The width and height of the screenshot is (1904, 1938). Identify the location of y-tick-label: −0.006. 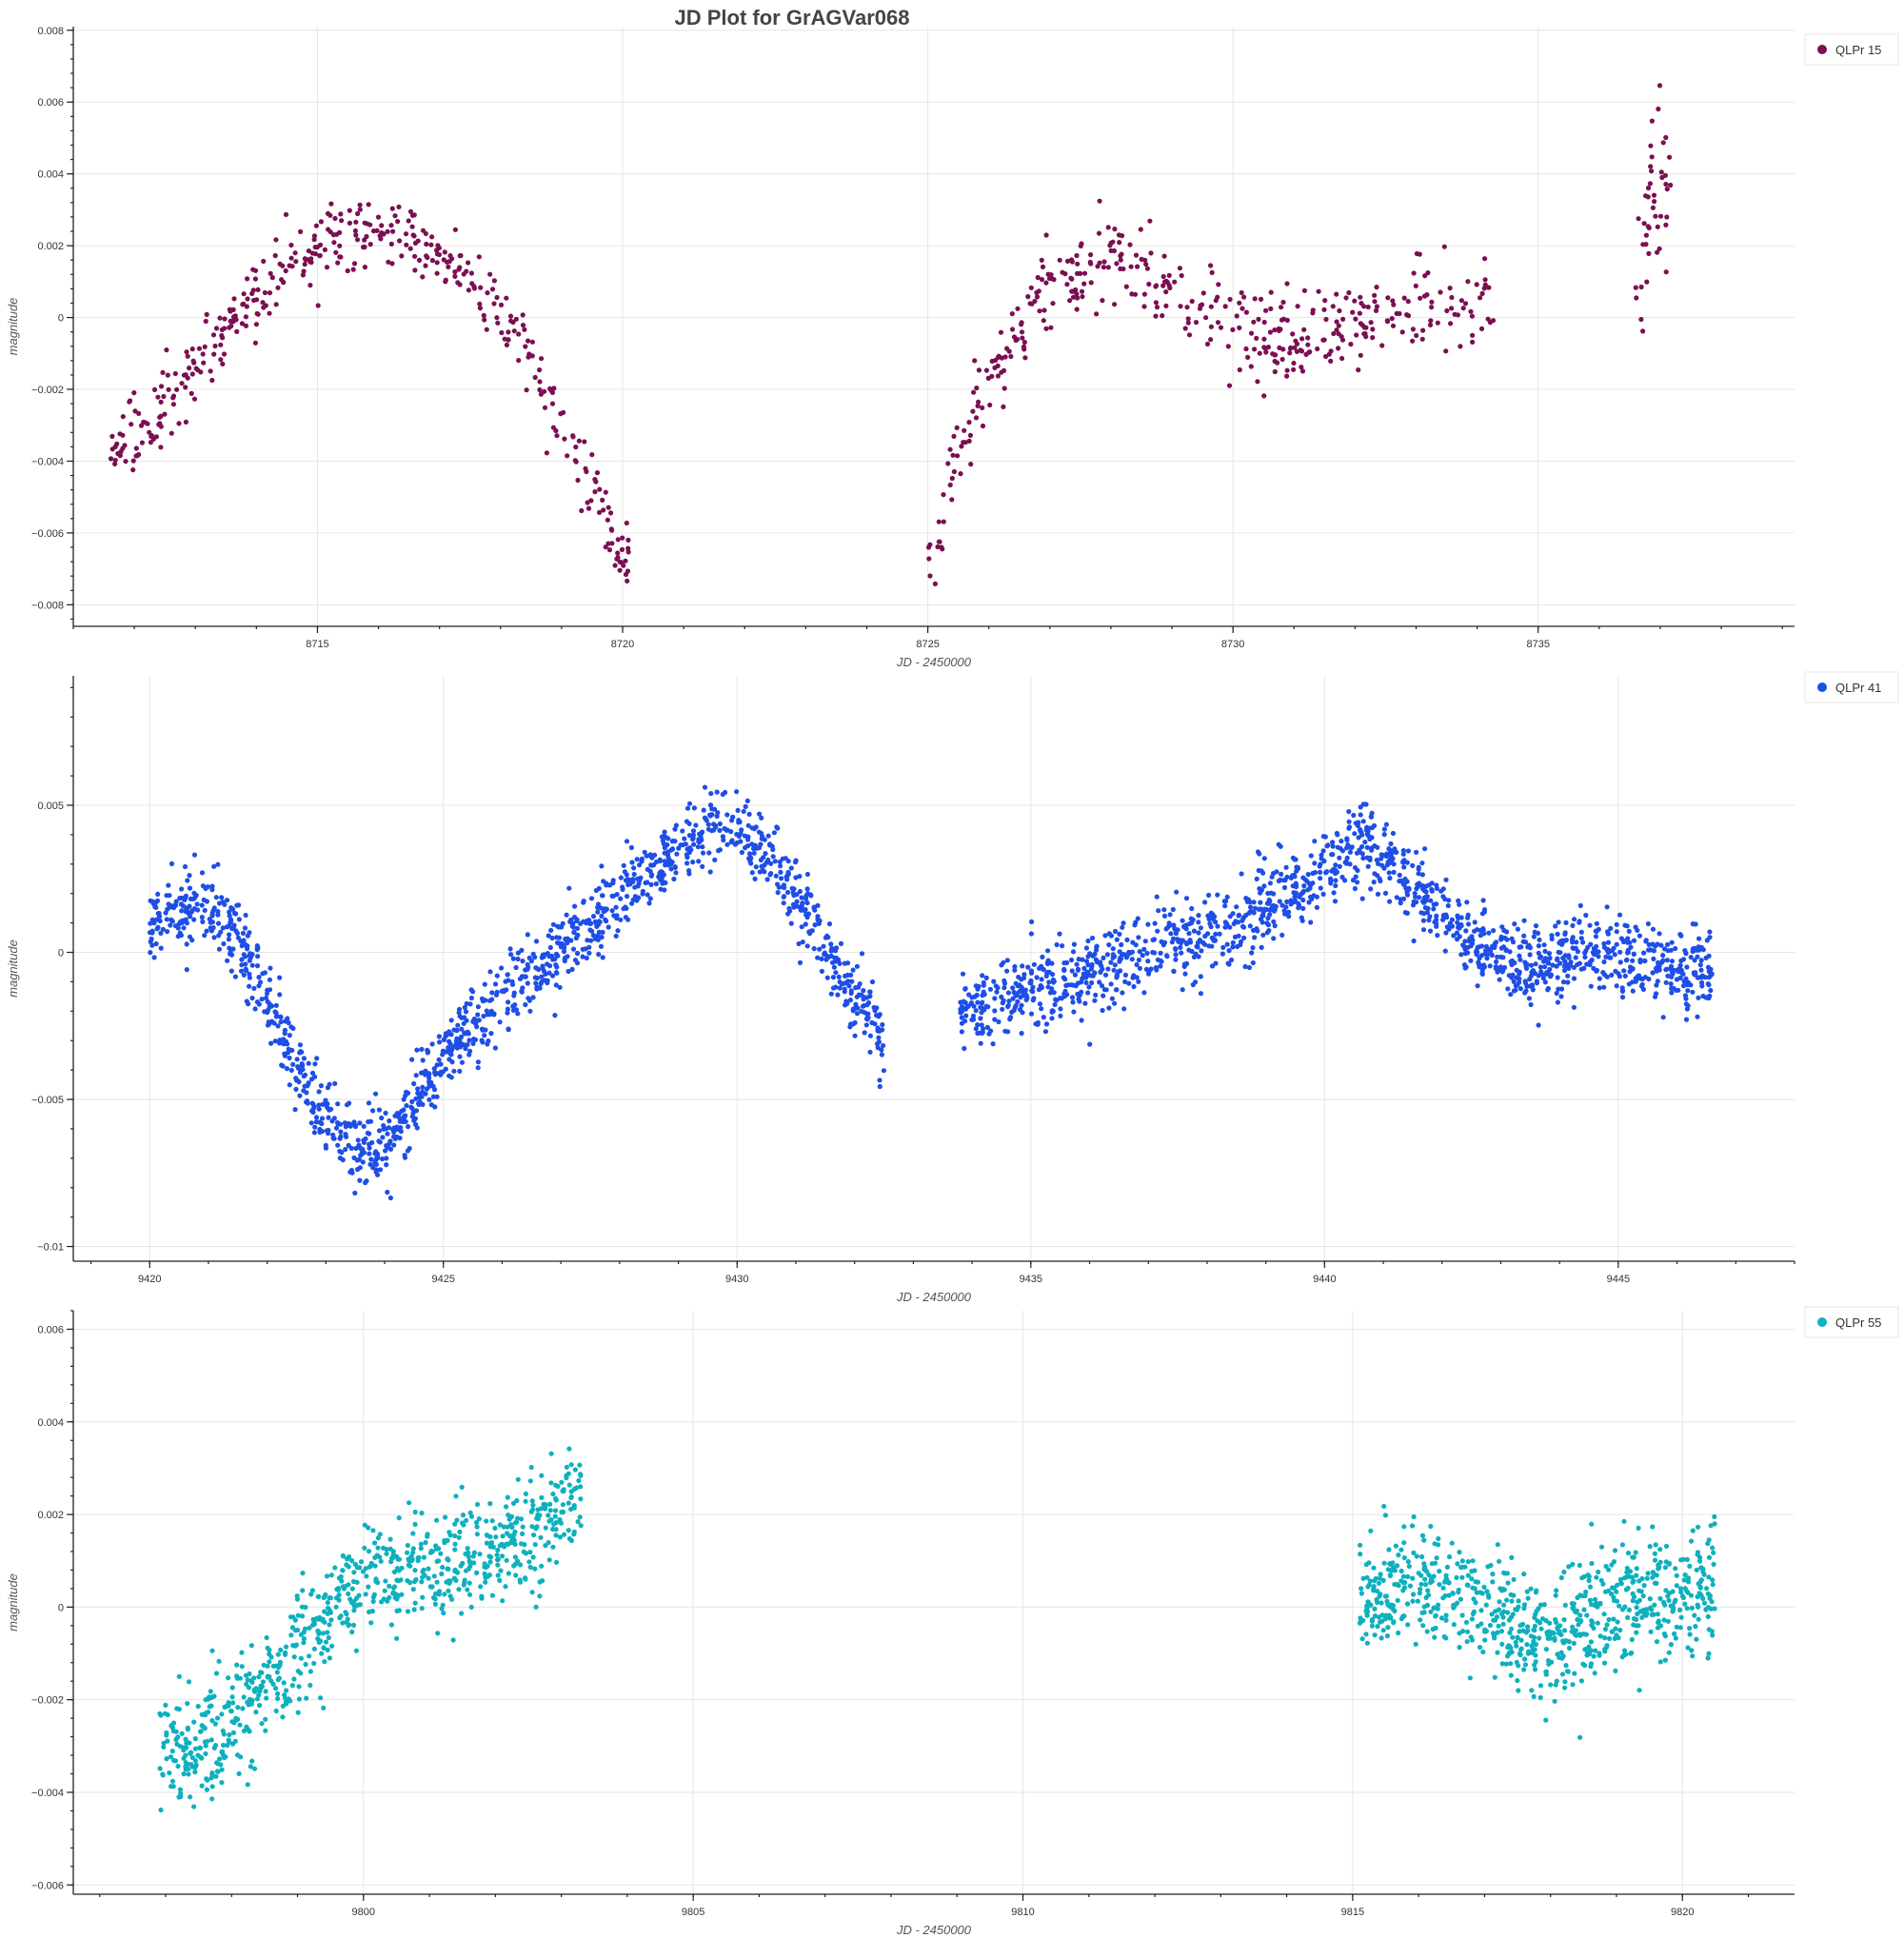
(47, 1886).